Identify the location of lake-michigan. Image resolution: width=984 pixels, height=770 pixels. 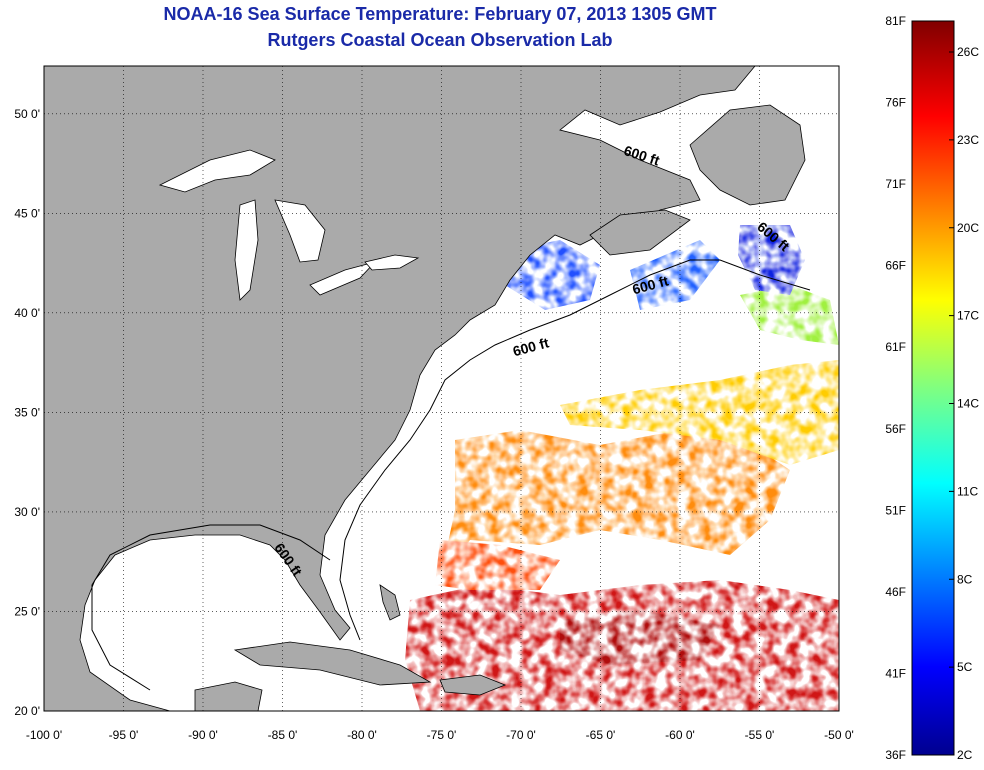
(246, 250).